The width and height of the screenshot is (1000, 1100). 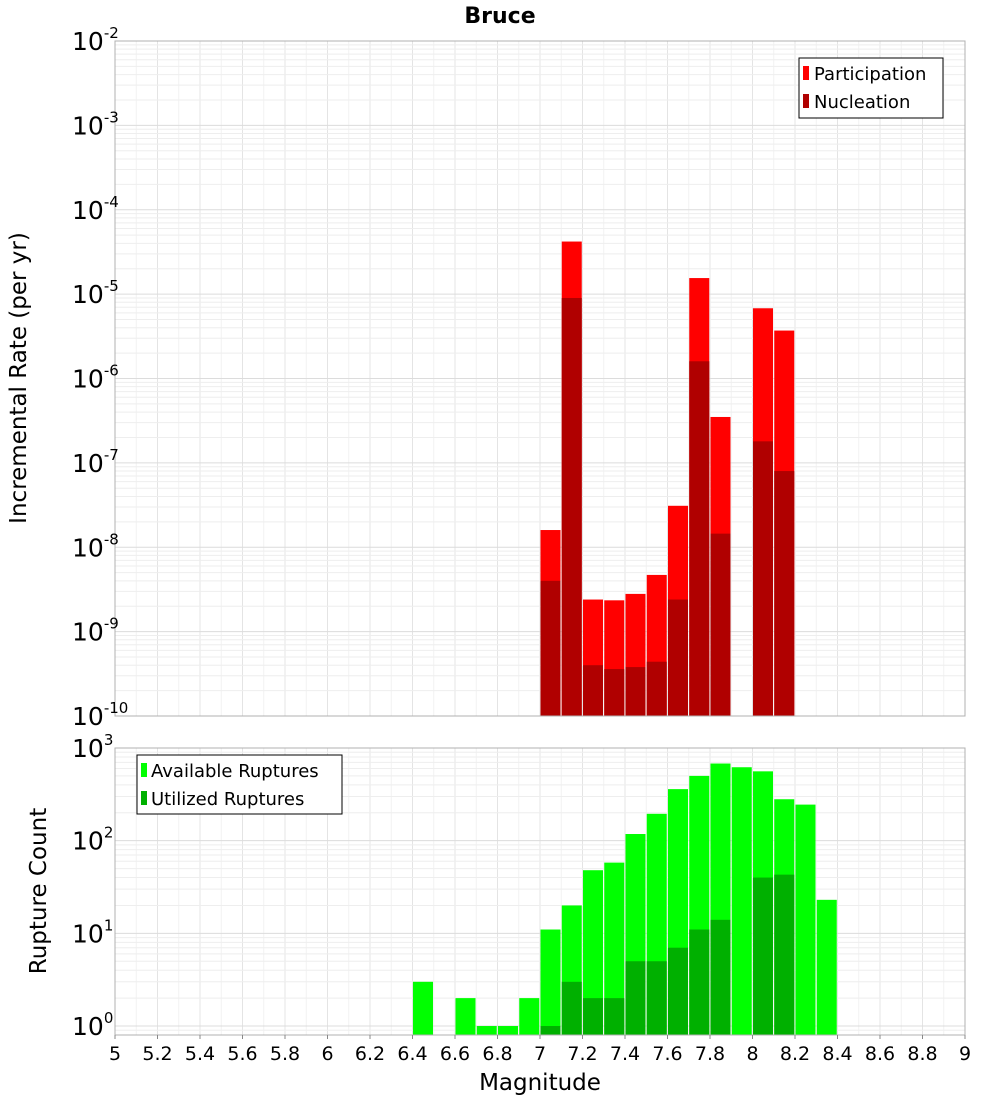 What do you see at coordinates (239, 784) in the screenshot?
I see `bottom-legend: Available Ruptures Utilized Ruptures` at bounding box center [239, 784].